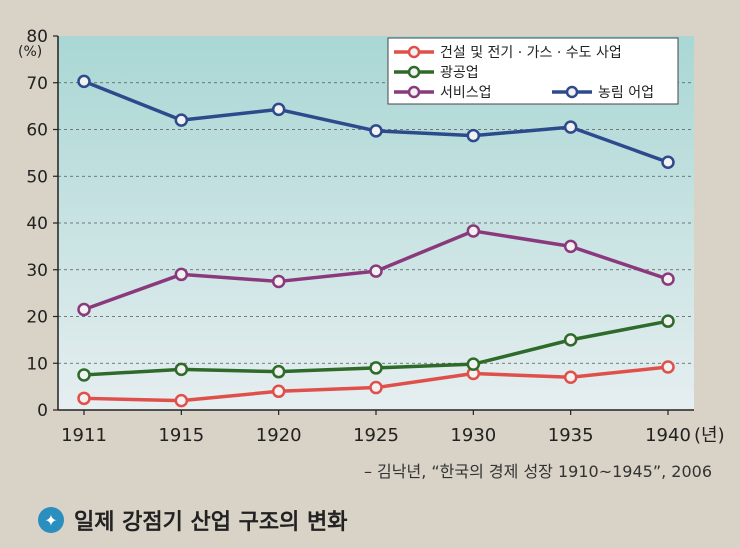 Image resolution: width=740 pixels, height=548 pixels. I want to click on caption-title: 일제 강점기 산업 구조의 변화, so click(211, 522).